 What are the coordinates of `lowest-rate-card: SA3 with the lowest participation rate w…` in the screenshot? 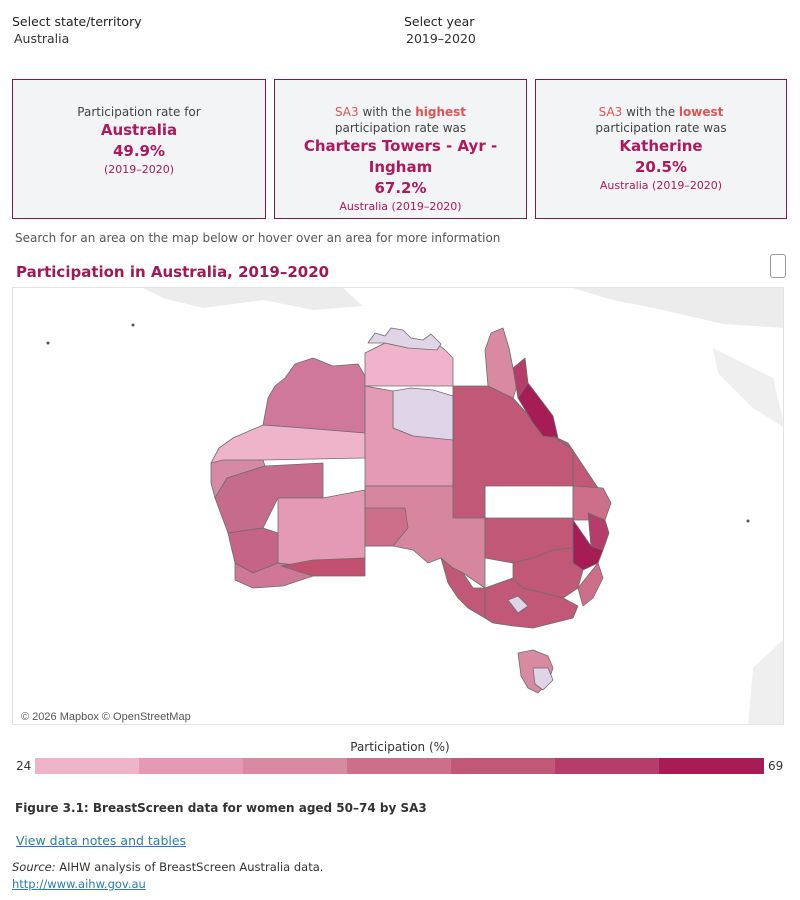 It's located at (661, 149).